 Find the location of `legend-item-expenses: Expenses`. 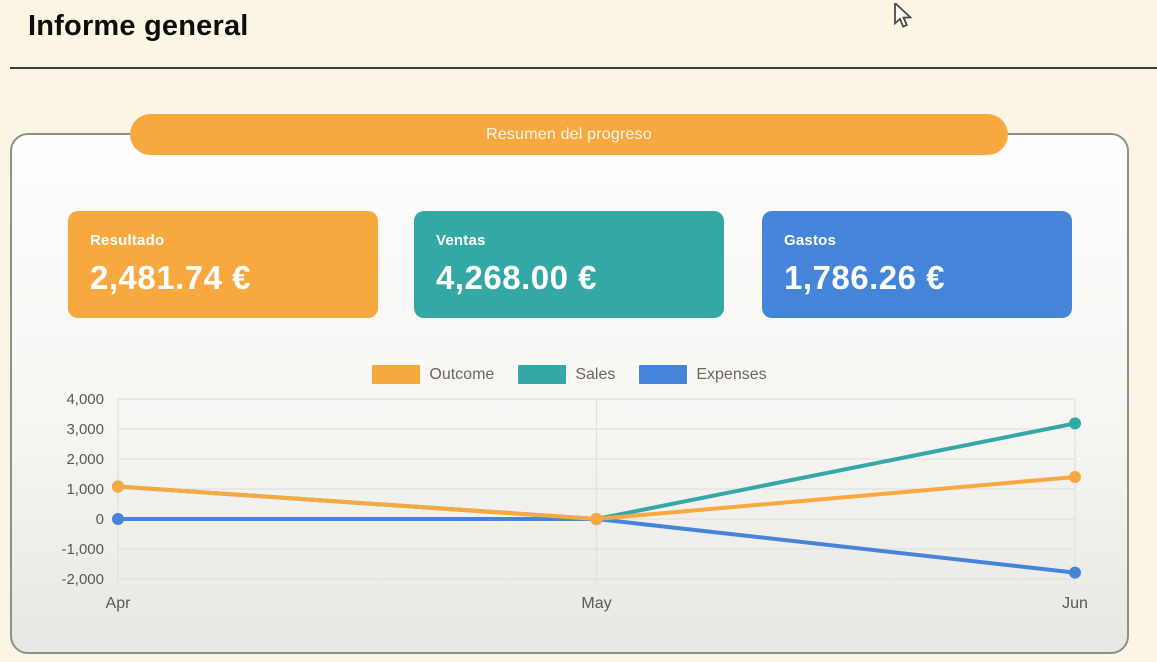

legend-item-expenses: Expenses is located at coordinates (703, 374).